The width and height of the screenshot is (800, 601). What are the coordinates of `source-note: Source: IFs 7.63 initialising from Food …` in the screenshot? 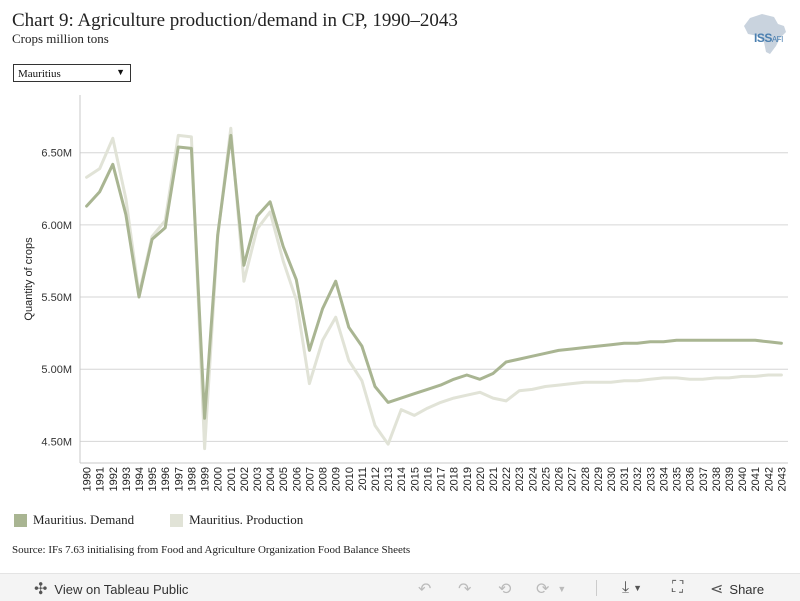 It's located at (211, 550).